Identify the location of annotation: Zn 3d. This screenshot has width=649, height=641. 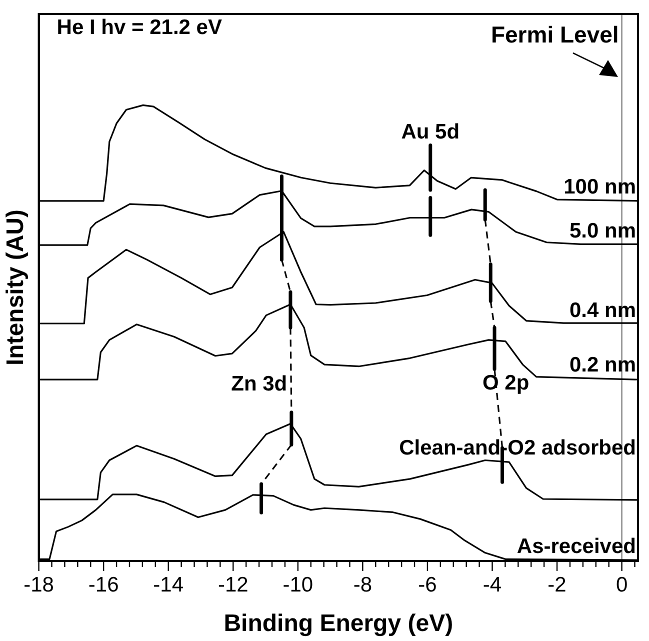
(259, 384).